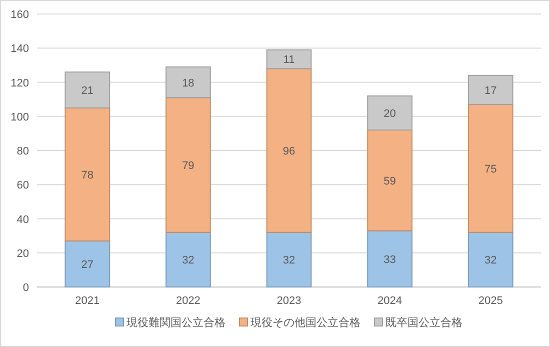 This screenshot has height=347, width=550. I want to click on x-tick-label: 2025, so click(490, 301).